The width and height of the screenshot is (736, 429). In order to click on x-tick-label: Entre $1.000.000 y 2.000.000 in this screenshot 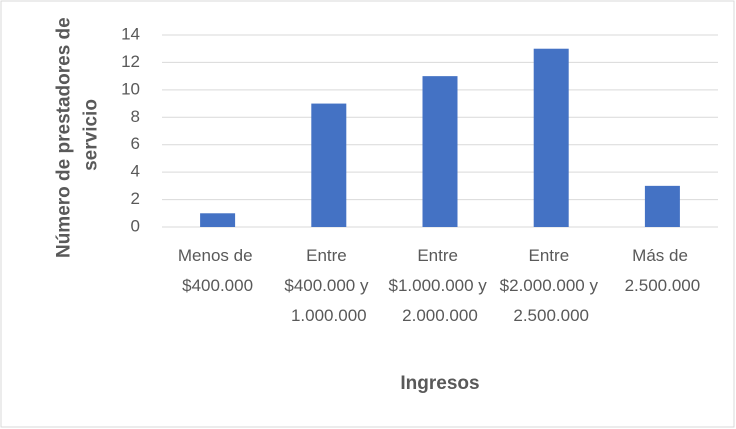, I will do `click(439, 285)`.